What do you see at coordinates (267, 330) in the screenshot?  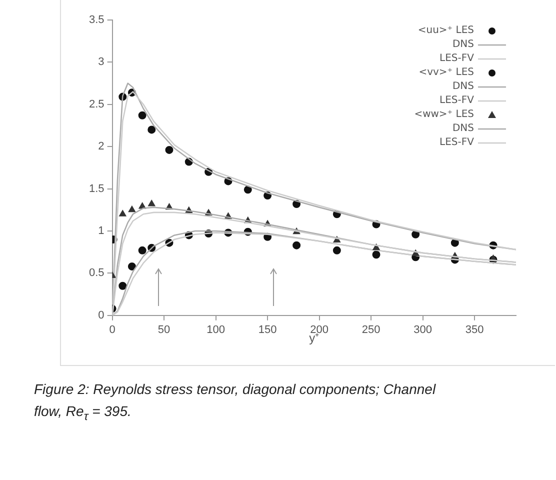 I see `x-tick-label: 150` at bounding box center [267, 330].